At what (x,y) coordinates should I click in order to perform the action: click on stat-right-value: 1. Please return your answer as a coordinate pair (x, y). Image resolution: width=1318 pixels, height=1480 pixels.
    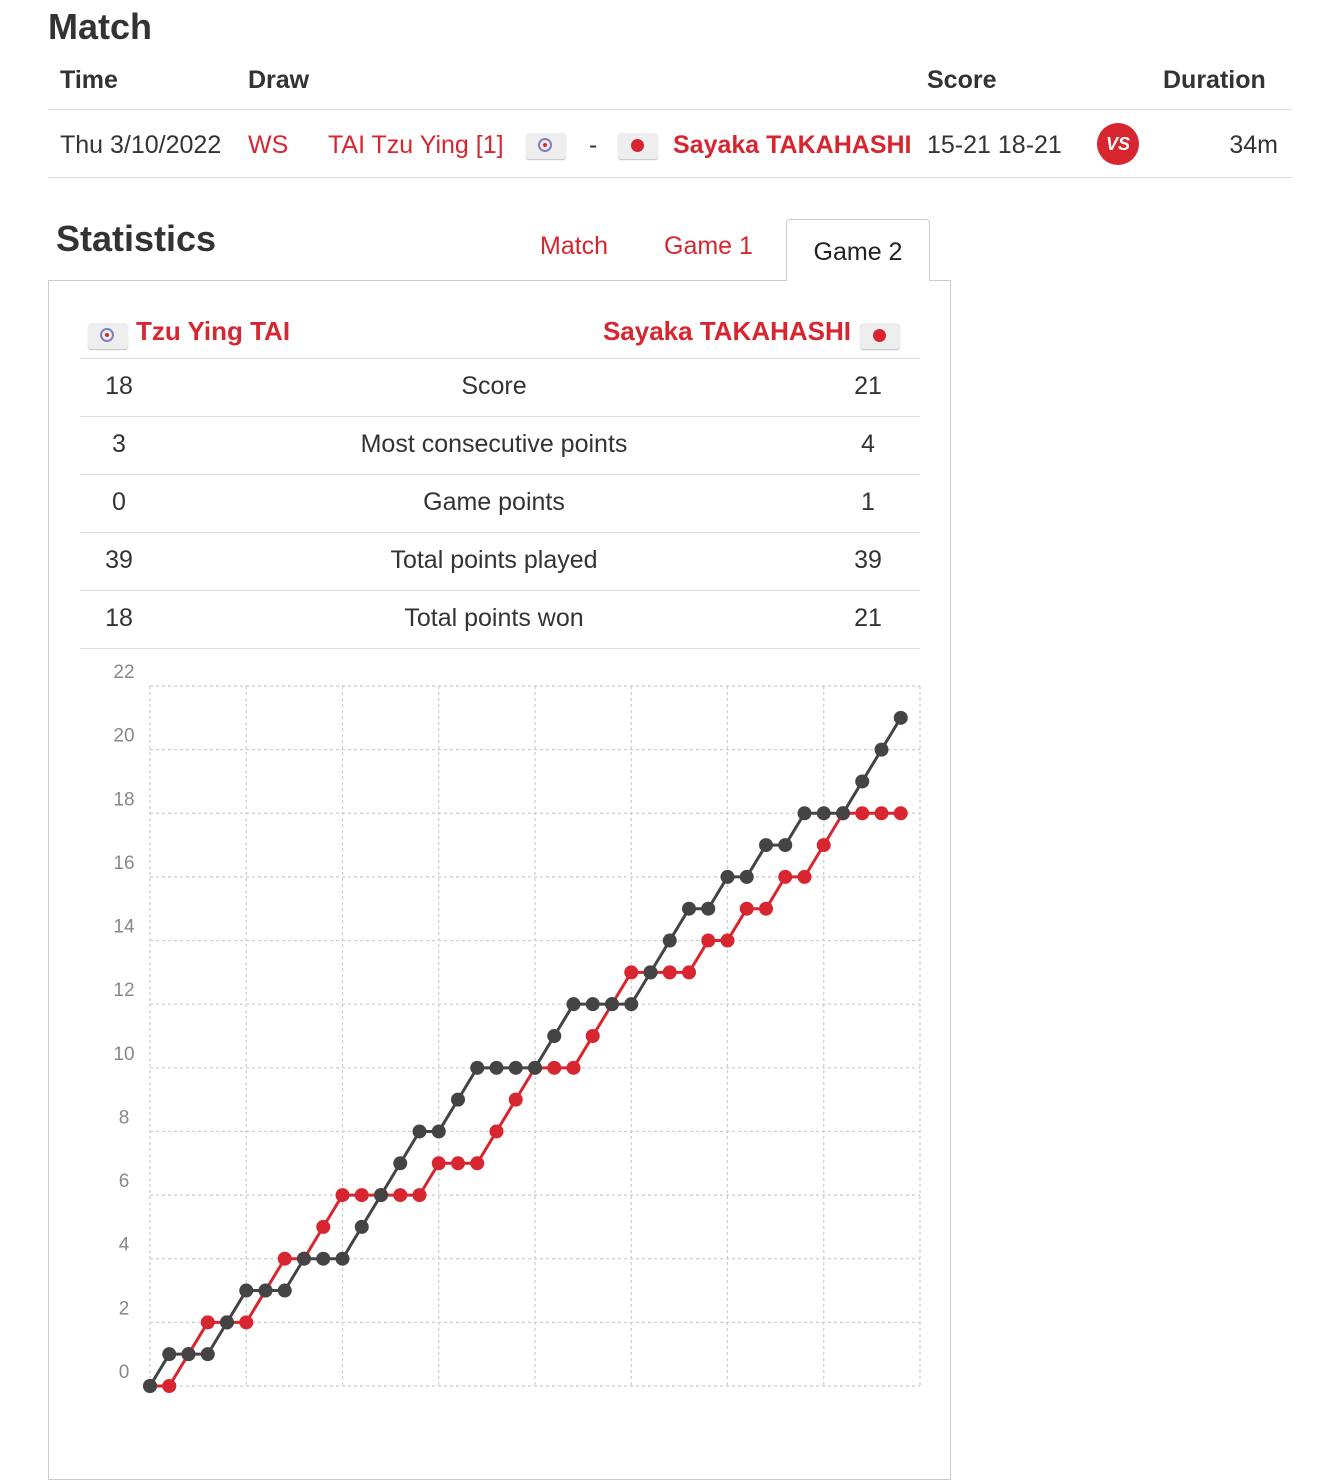
    Looking at the image, I should click on (868, 502).